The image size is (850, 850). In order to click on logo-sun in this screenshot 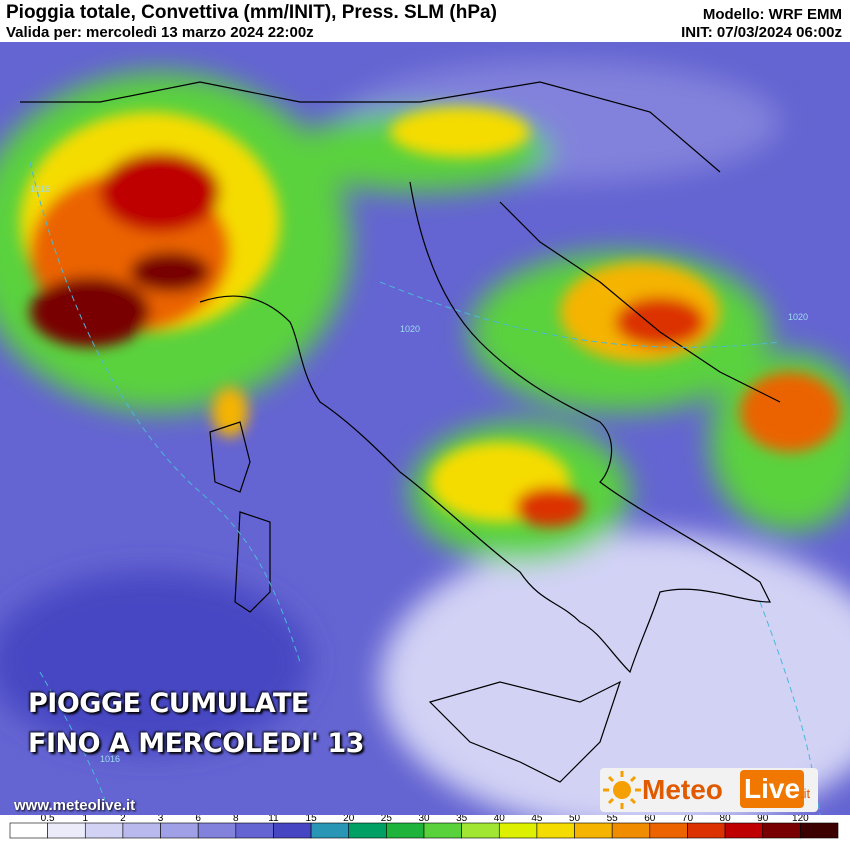, I will do `click(622, 790)`.